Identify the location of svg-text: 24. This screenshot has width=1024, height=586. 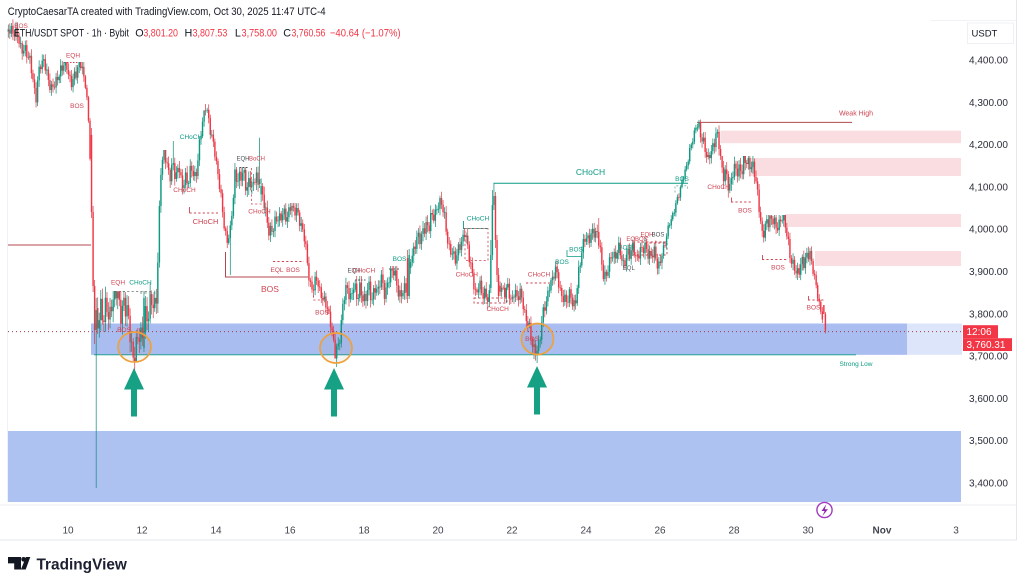
(586, 531).